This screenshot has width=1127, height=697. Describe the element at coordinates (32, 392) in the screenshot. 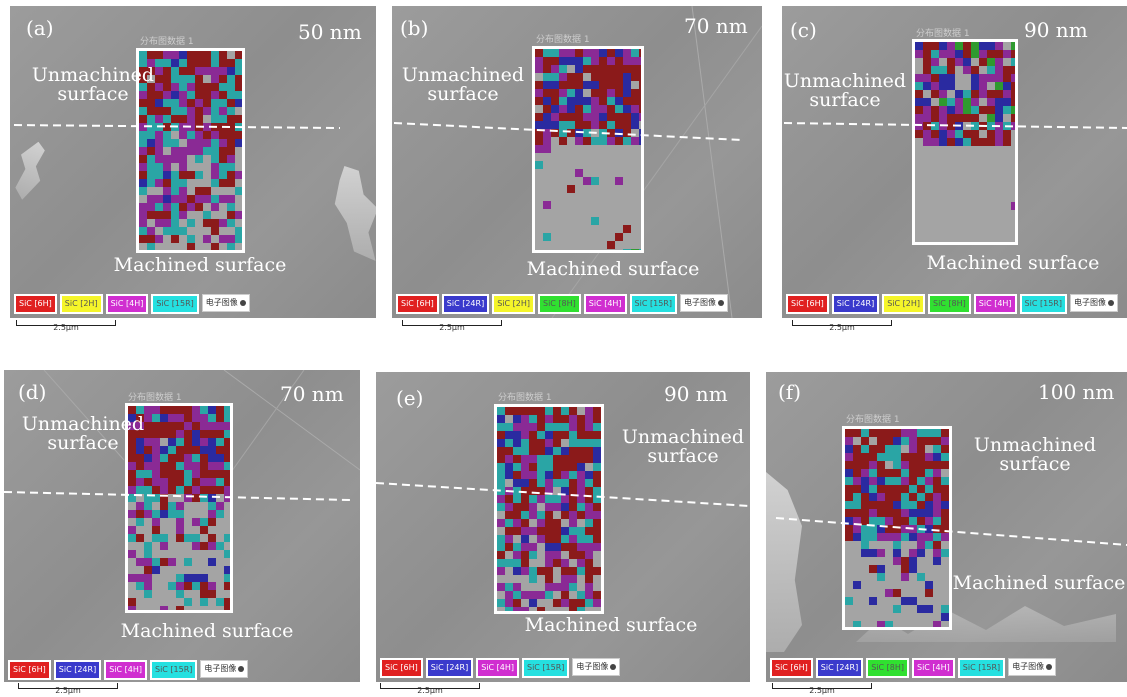

I see `panel-label: (d)` at that location.